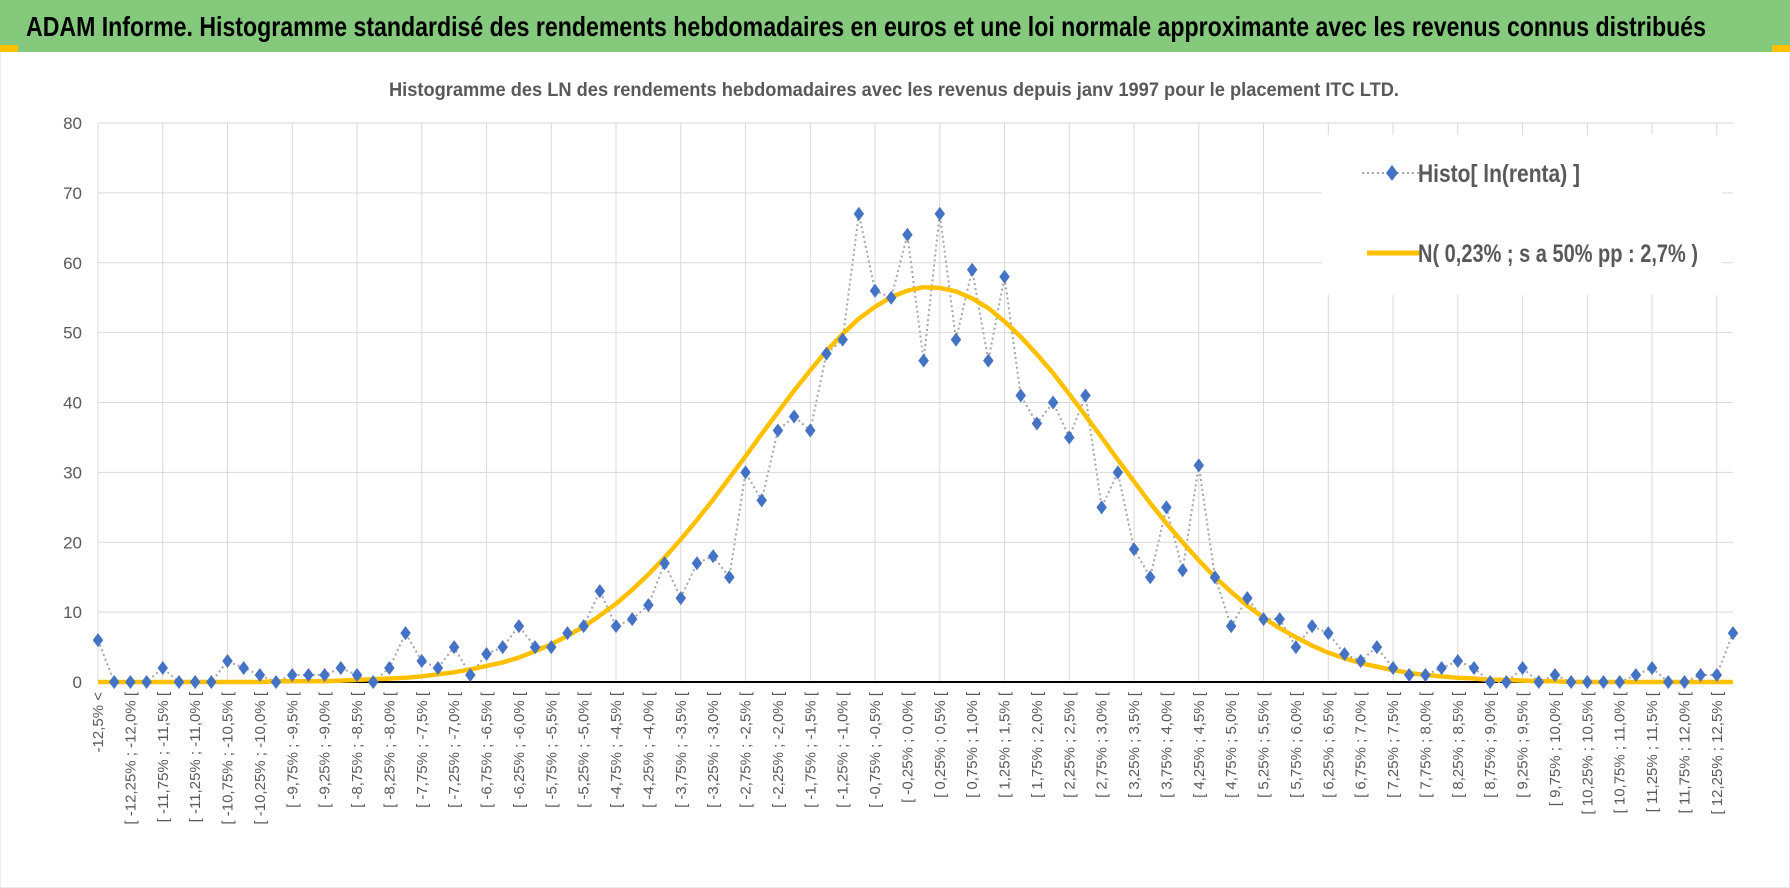 The width and height of the screenshot is (1790, 888). Describe the element at coordinates (72, 403) in the screenshot. I see `y-tick-label: 40` at that location.